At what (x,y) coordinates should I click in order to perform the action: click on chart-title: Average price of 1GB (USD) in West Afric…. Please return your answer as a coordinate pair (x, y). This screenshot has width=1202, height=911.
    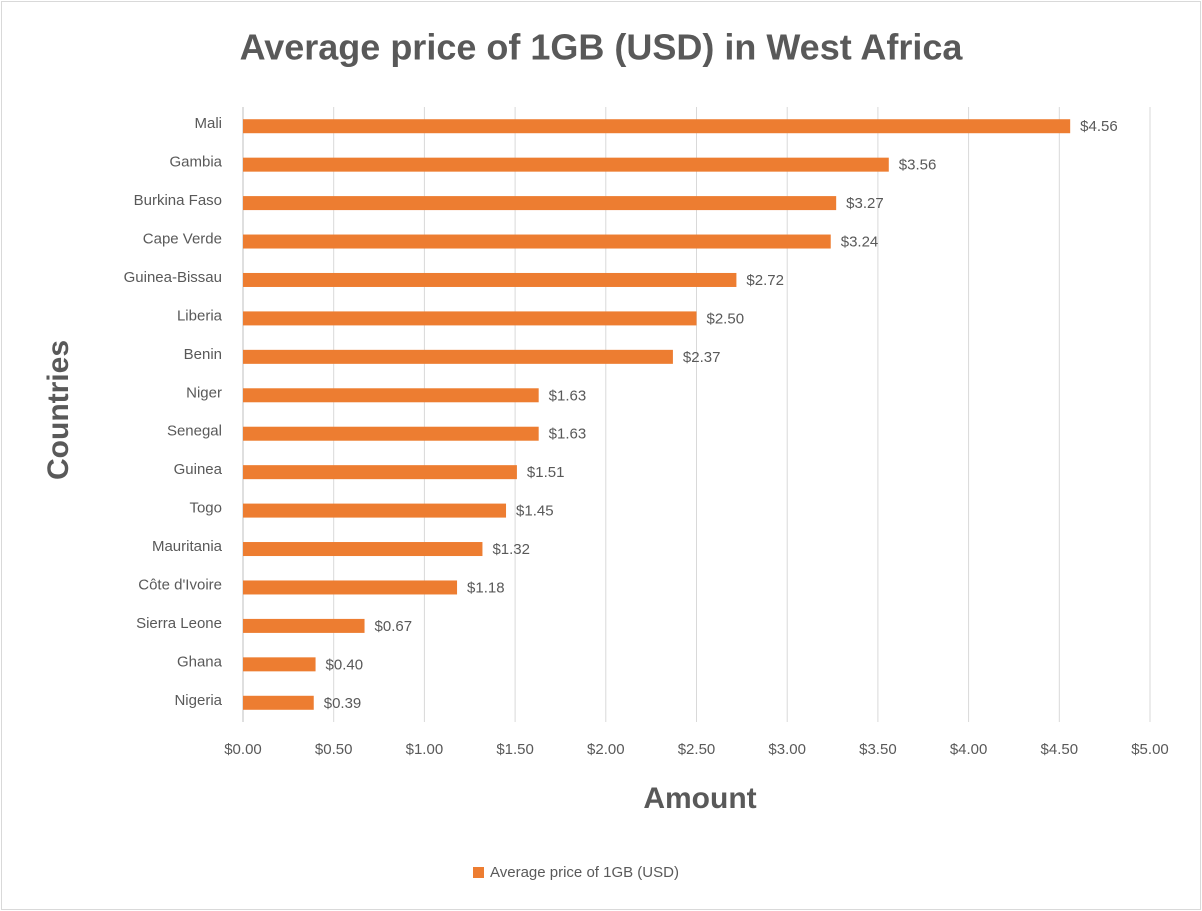
    Looking at the image, I should click on (602, 47).